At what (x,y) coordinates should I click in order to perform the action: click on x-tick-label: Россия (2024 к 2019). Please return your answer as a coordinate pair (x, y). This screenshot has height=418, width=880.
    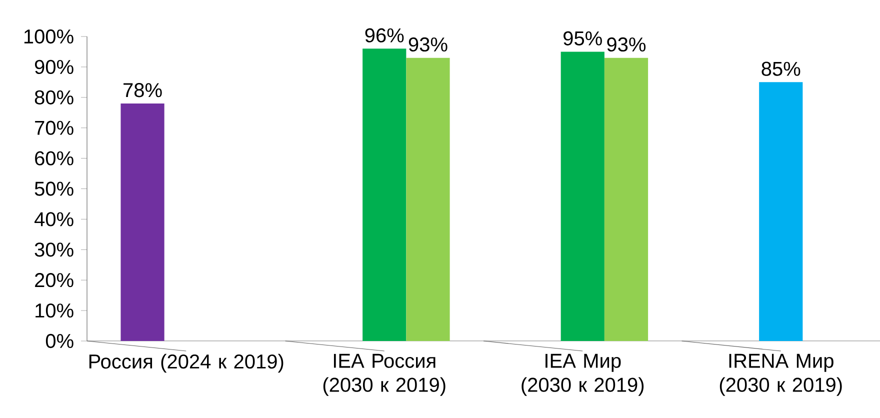
    Looking at the image, I should click on (186, 363).